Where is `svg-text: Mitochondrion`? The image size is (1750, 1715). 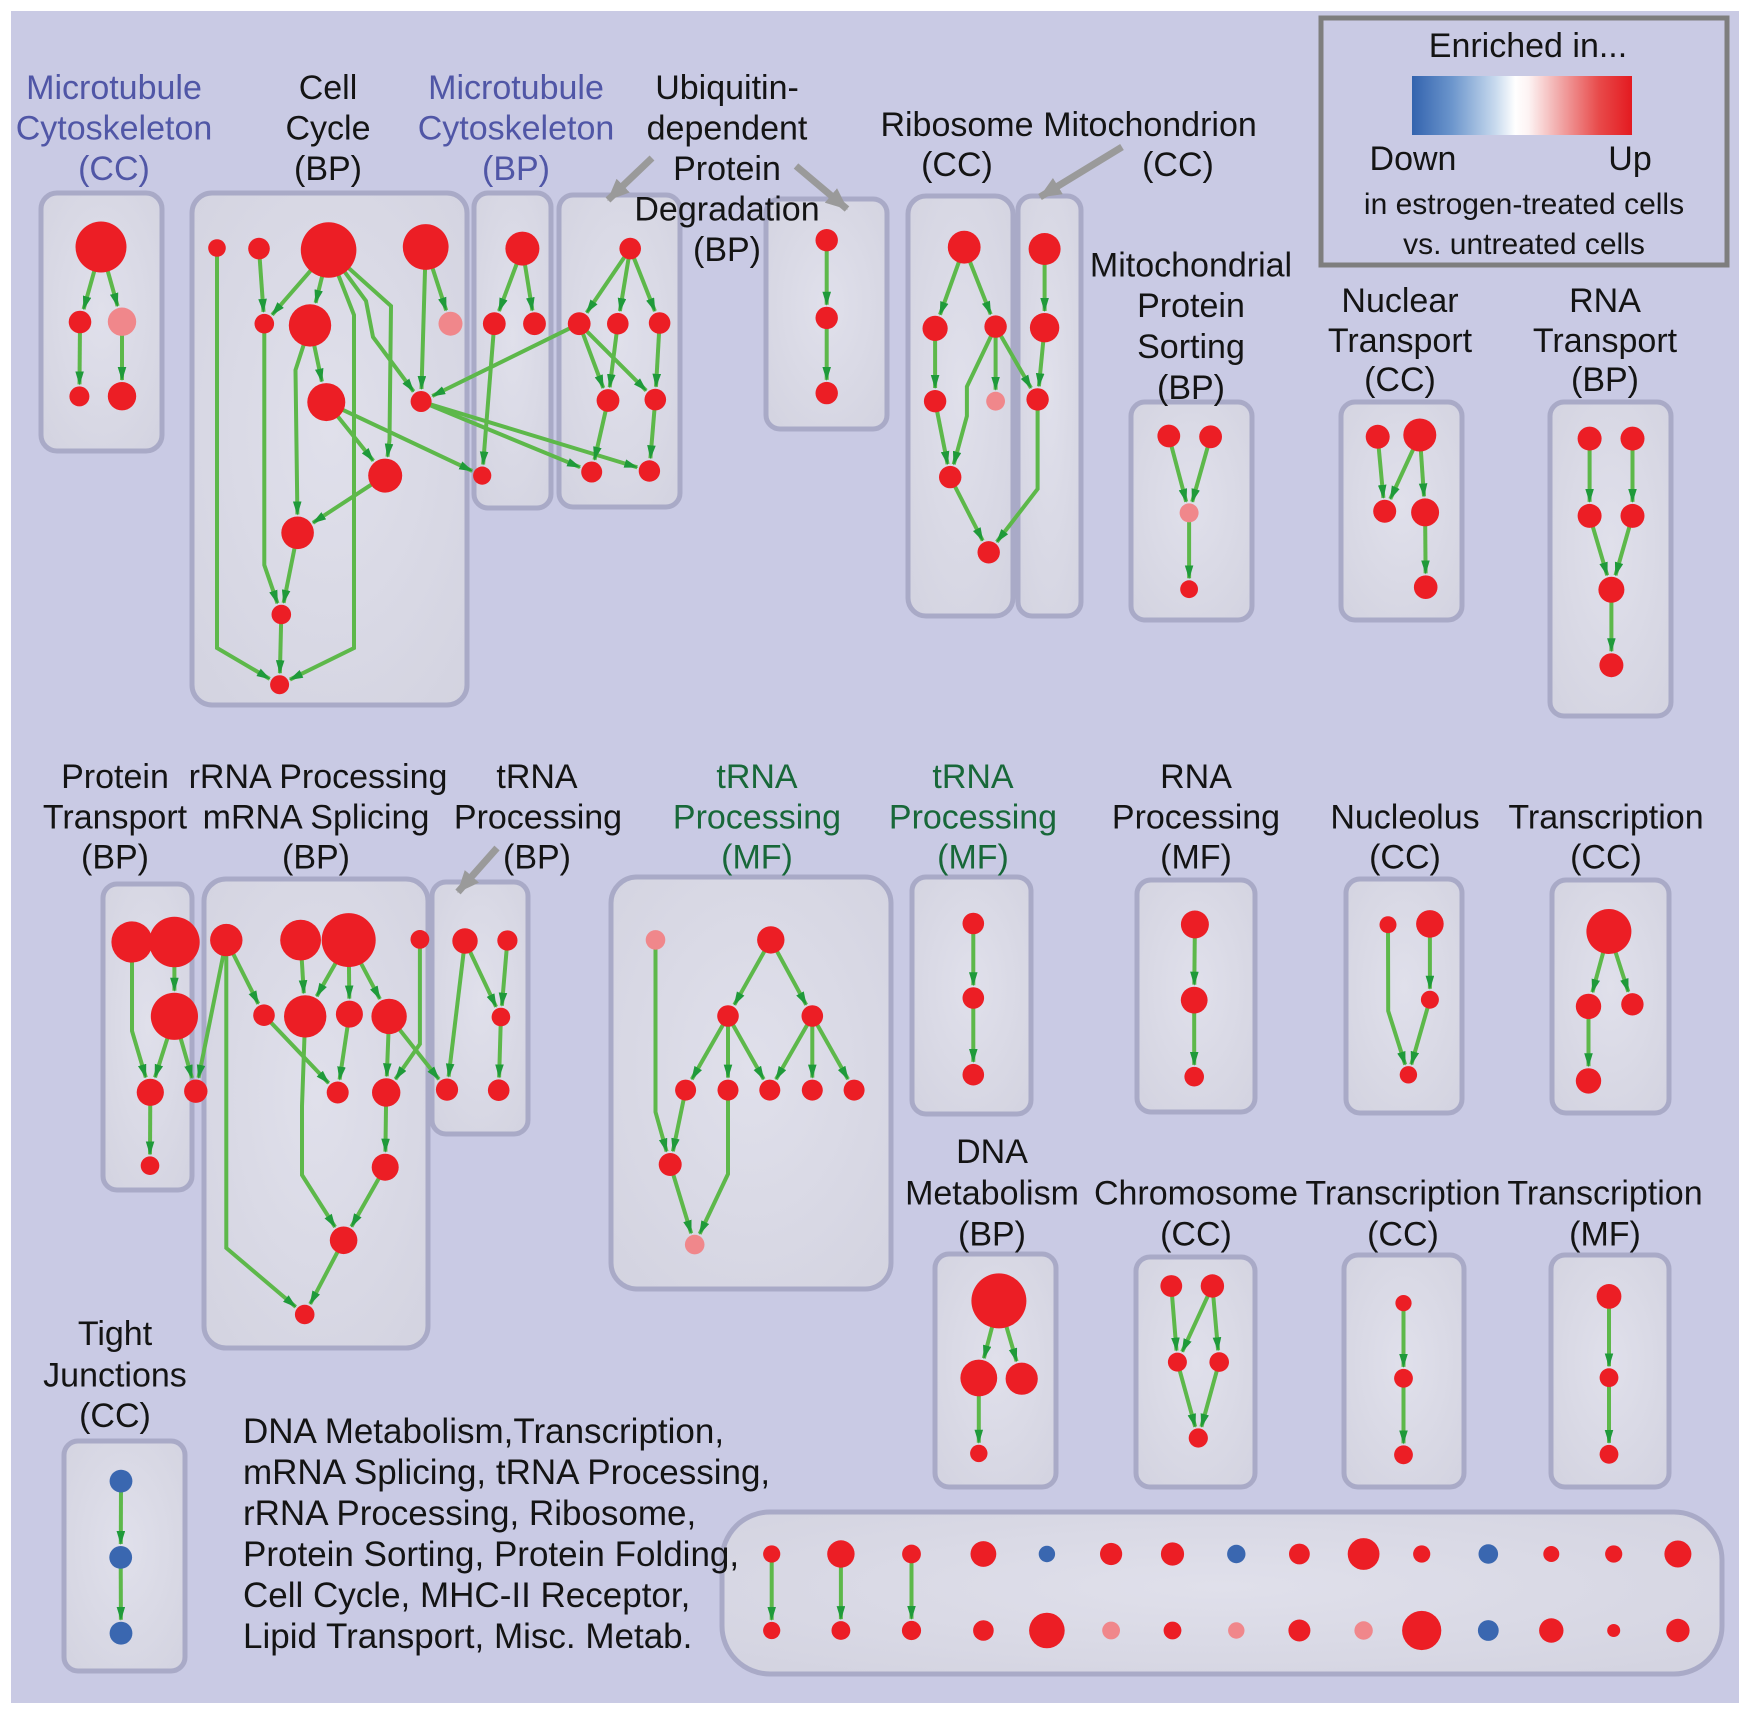 svg-text: Mitochondrion is located at coordinates (1150, 125).